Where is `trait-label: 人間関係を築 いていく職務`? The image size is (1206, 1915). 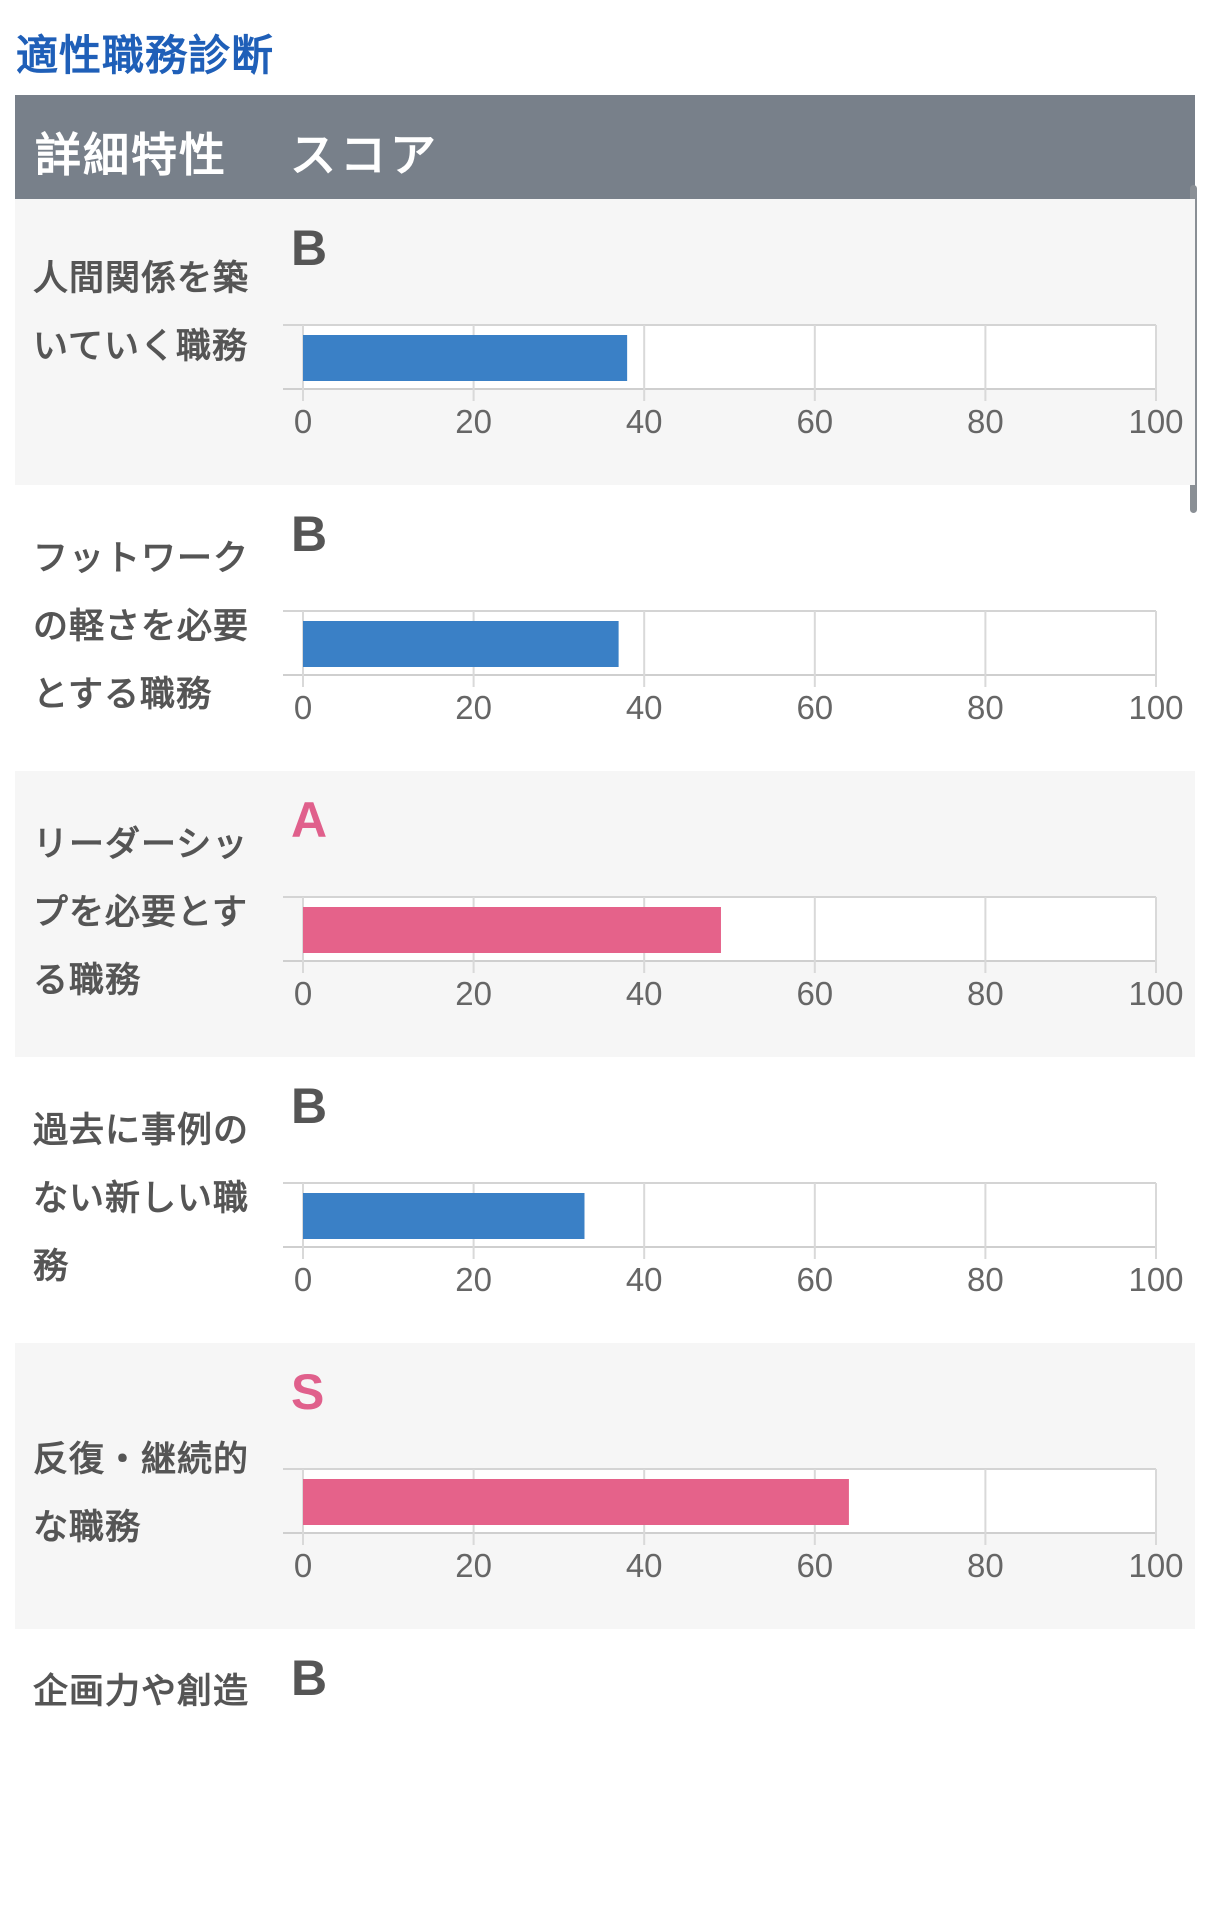 trait-label: 人間関係を築 いていく職務 is located at coordinates (153, 313).